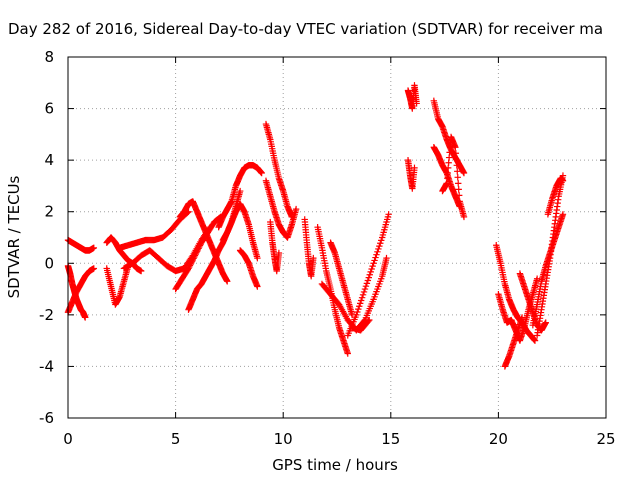 The height and width of the screenshot is (480, 640). I want to click on x-tick-label: 25, so click(605, 439).